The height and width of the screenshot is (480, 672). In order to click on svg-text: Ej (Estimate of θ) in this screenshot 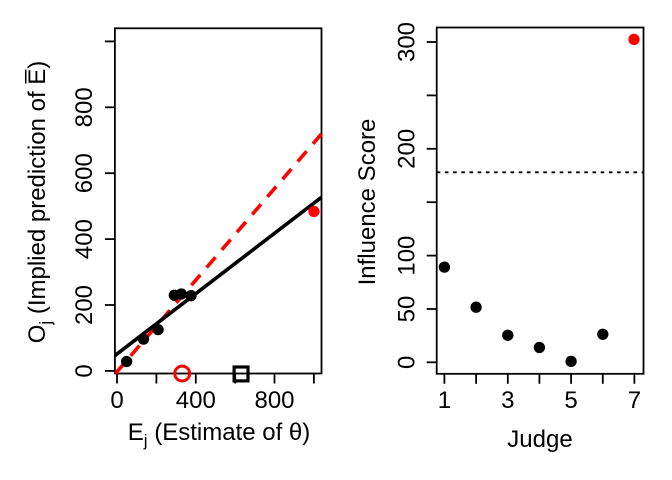, I will do `click(219, 434)`.